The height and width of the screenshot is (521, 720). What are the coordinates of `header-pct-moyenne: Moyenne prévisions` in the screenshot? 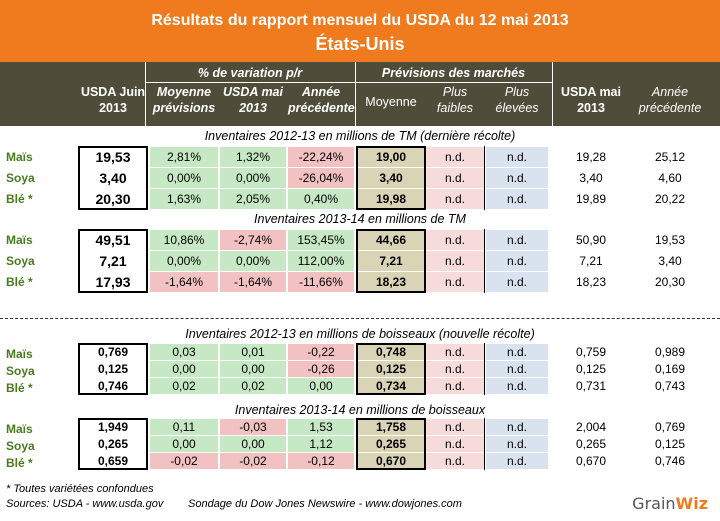 It's located at (184, 100).